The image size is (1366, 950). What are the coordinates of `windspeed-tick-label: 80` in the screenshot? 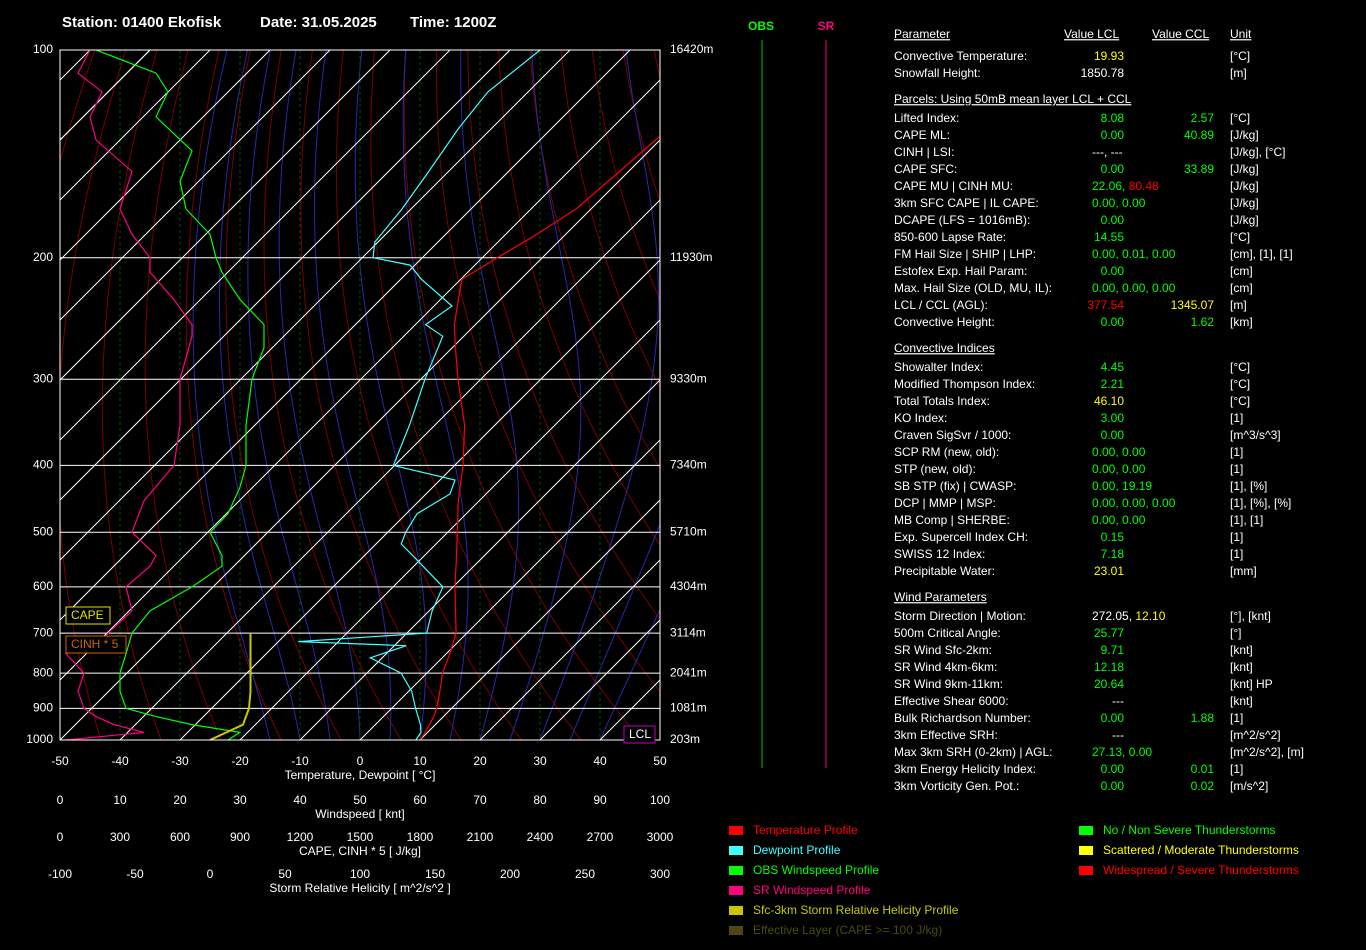 It's located at (540, 800).